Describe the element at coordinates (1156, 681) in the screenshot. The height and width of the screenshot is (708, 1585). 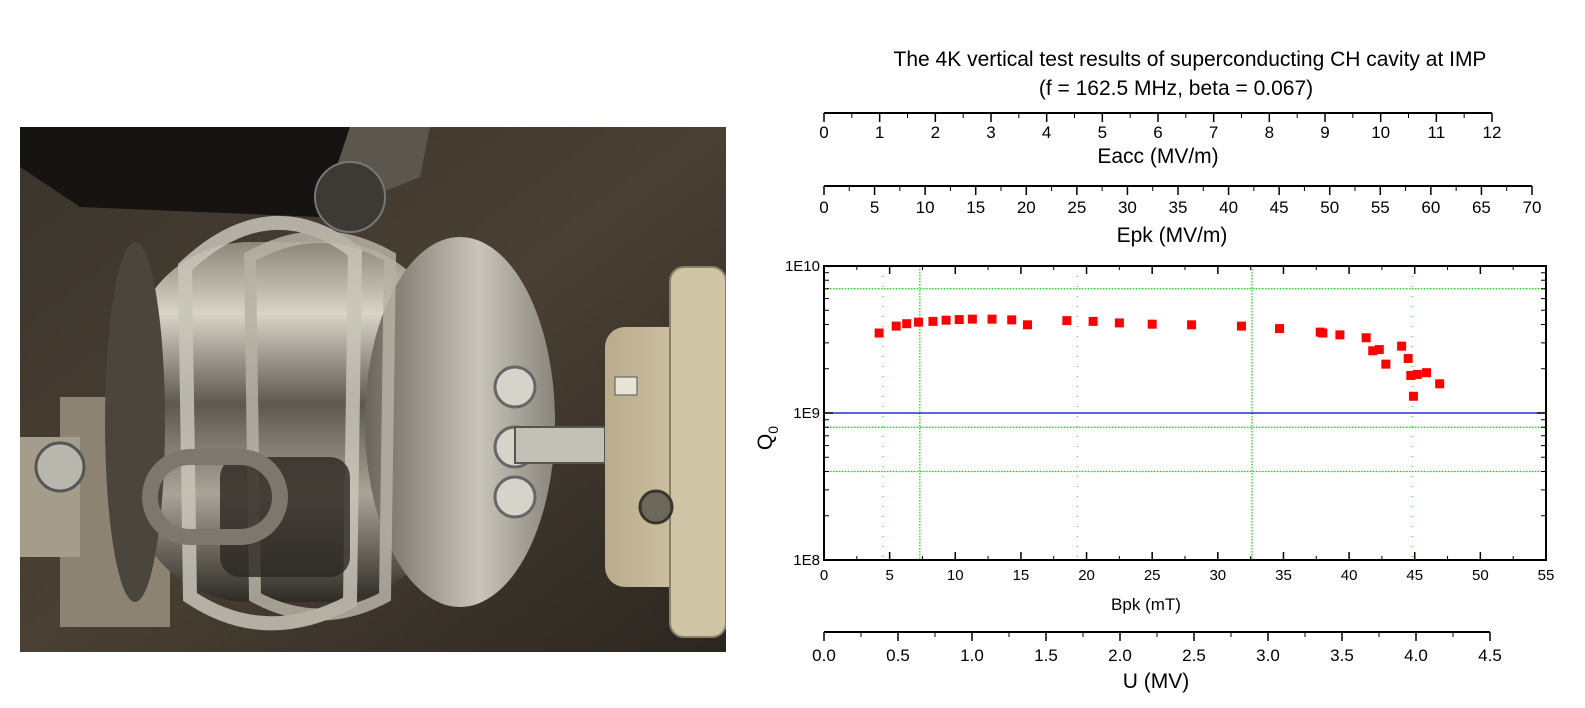
I see `u-axis-label: U (MV)` at that location.